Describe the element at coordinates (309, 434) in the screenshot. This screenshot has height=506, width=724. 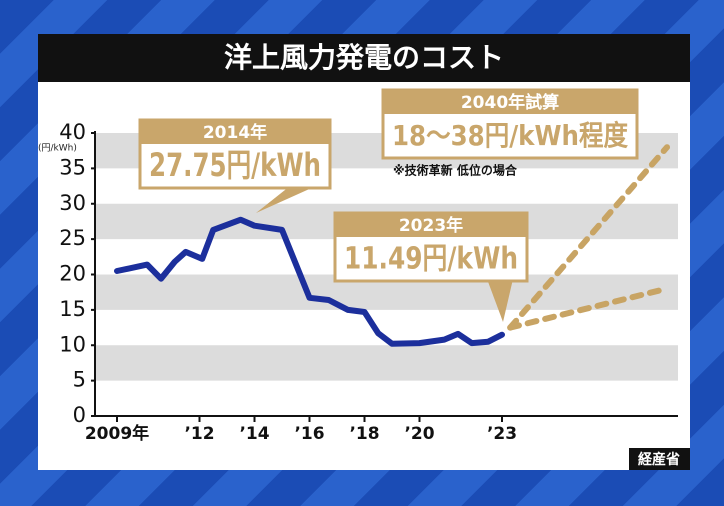
I see `x-tick-label: ’16` at that location.